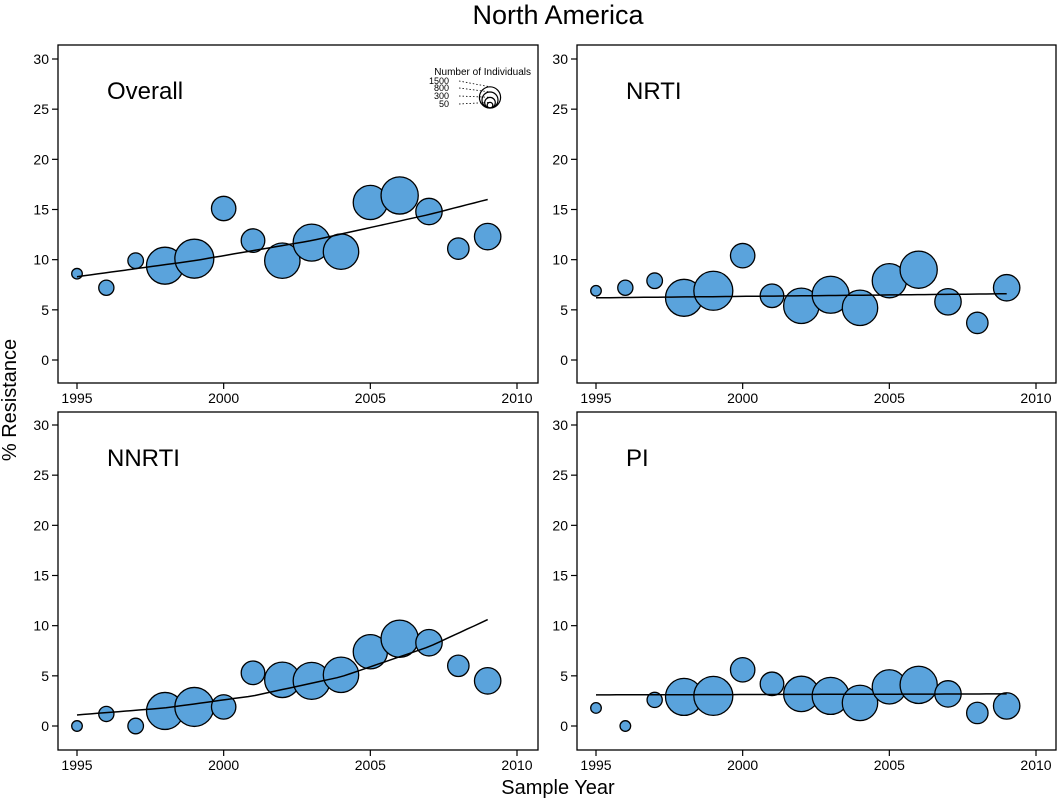 Image resolution: width=1058 pixels, height=800 pixels. What do you see at coordinates (558, 788) in the screenshot?
I see `x-axis-label: Sample Year` at bounding box center [558, 788].